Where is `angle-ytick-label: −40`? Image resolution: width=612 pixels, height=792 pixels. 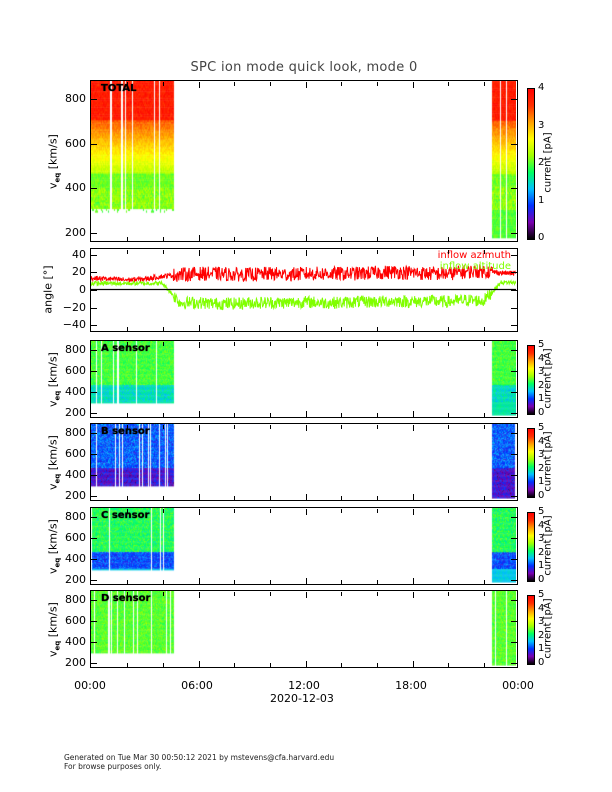
angle-ytick-label: −40 is located at coordinates (74, 325).